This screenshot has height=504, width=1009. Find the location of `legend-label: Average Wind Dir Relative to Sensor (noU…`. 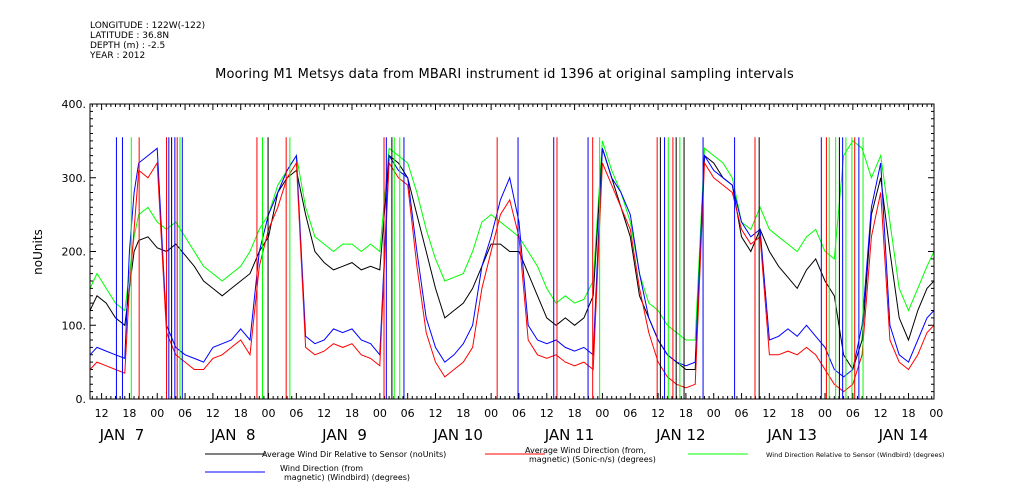

legend-label: Average Wind Dir Relative to Sensor (noU… is located at coordinates (354, 454).